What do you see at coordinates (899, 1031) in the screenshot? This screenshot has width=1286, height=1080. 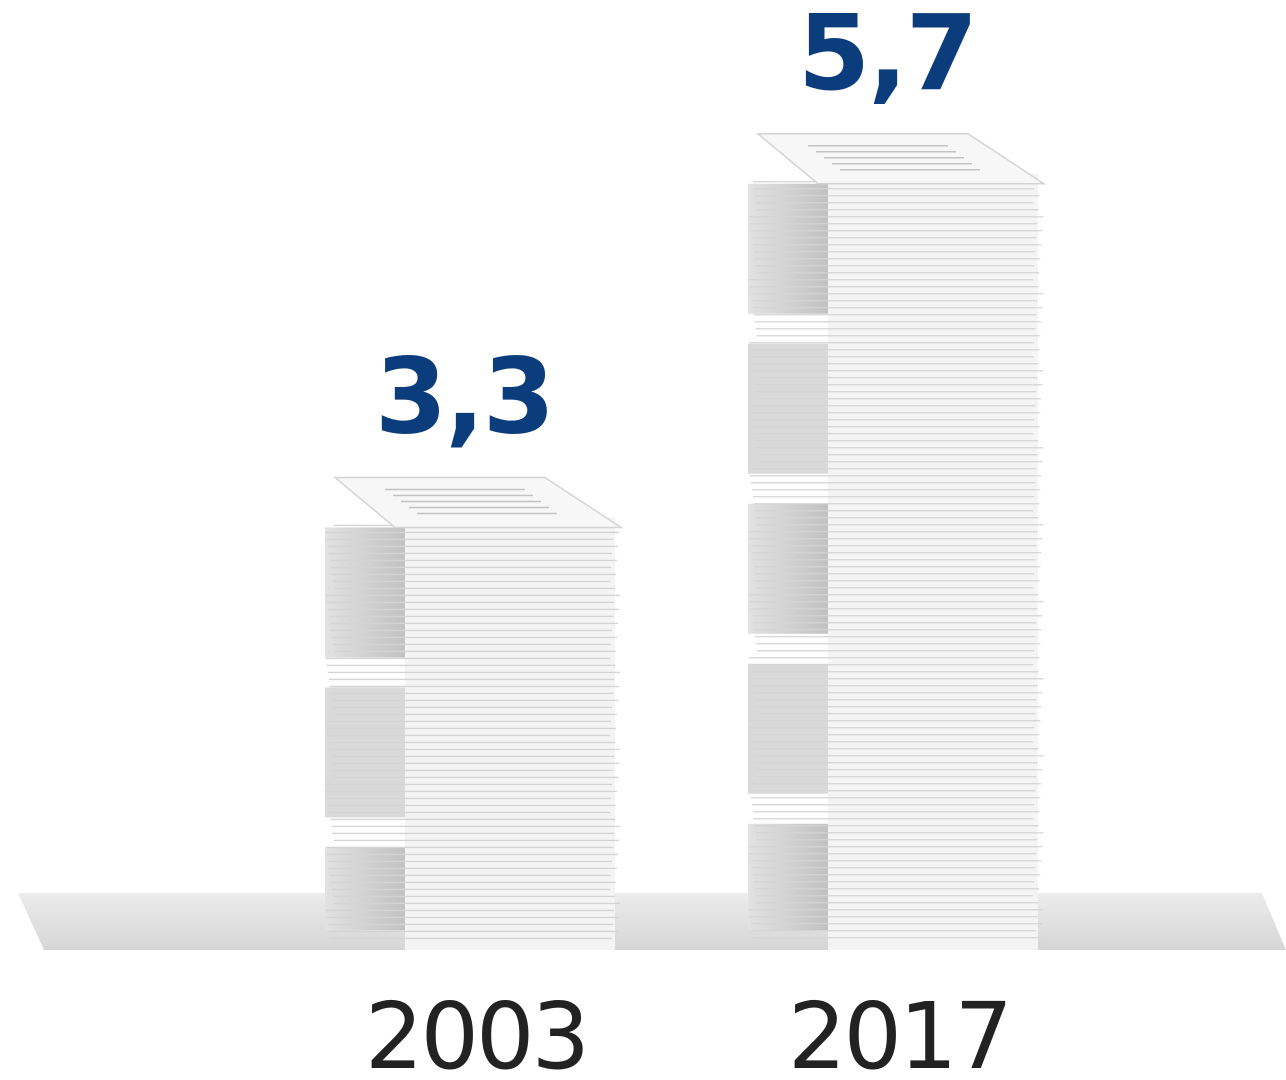 I see `category-label-2017: 2017` at bounding box center [899, 1031].